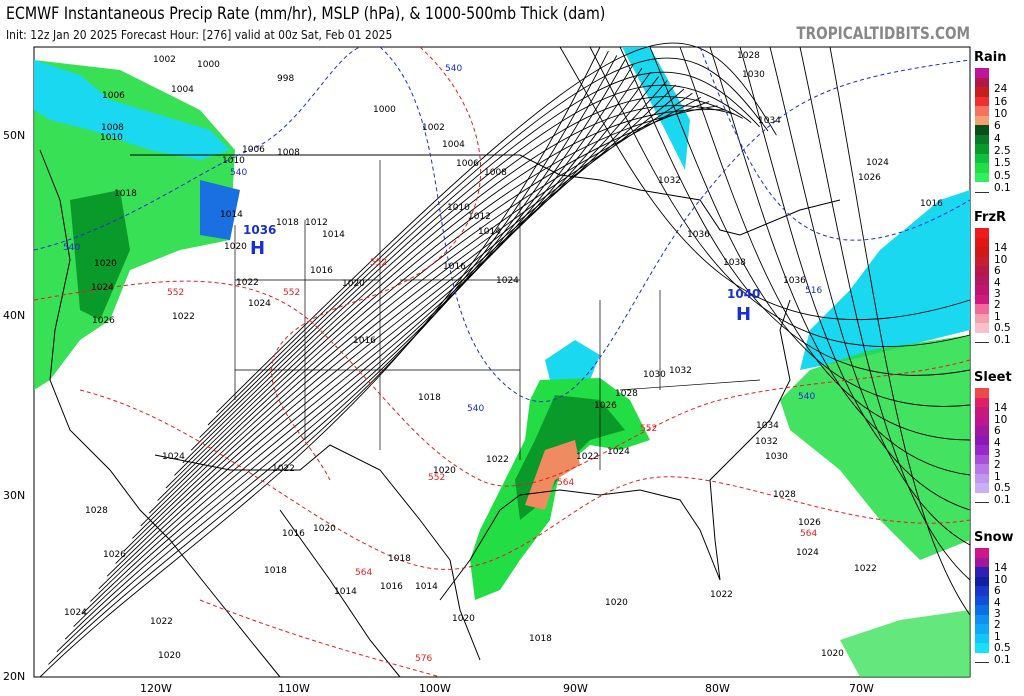 This screenshot has height=696, width=1024. What do you see at coordinates (1002, 151) in the screenshot?
I see `legend-label: 2.5` at bounding box center [1002, 151].